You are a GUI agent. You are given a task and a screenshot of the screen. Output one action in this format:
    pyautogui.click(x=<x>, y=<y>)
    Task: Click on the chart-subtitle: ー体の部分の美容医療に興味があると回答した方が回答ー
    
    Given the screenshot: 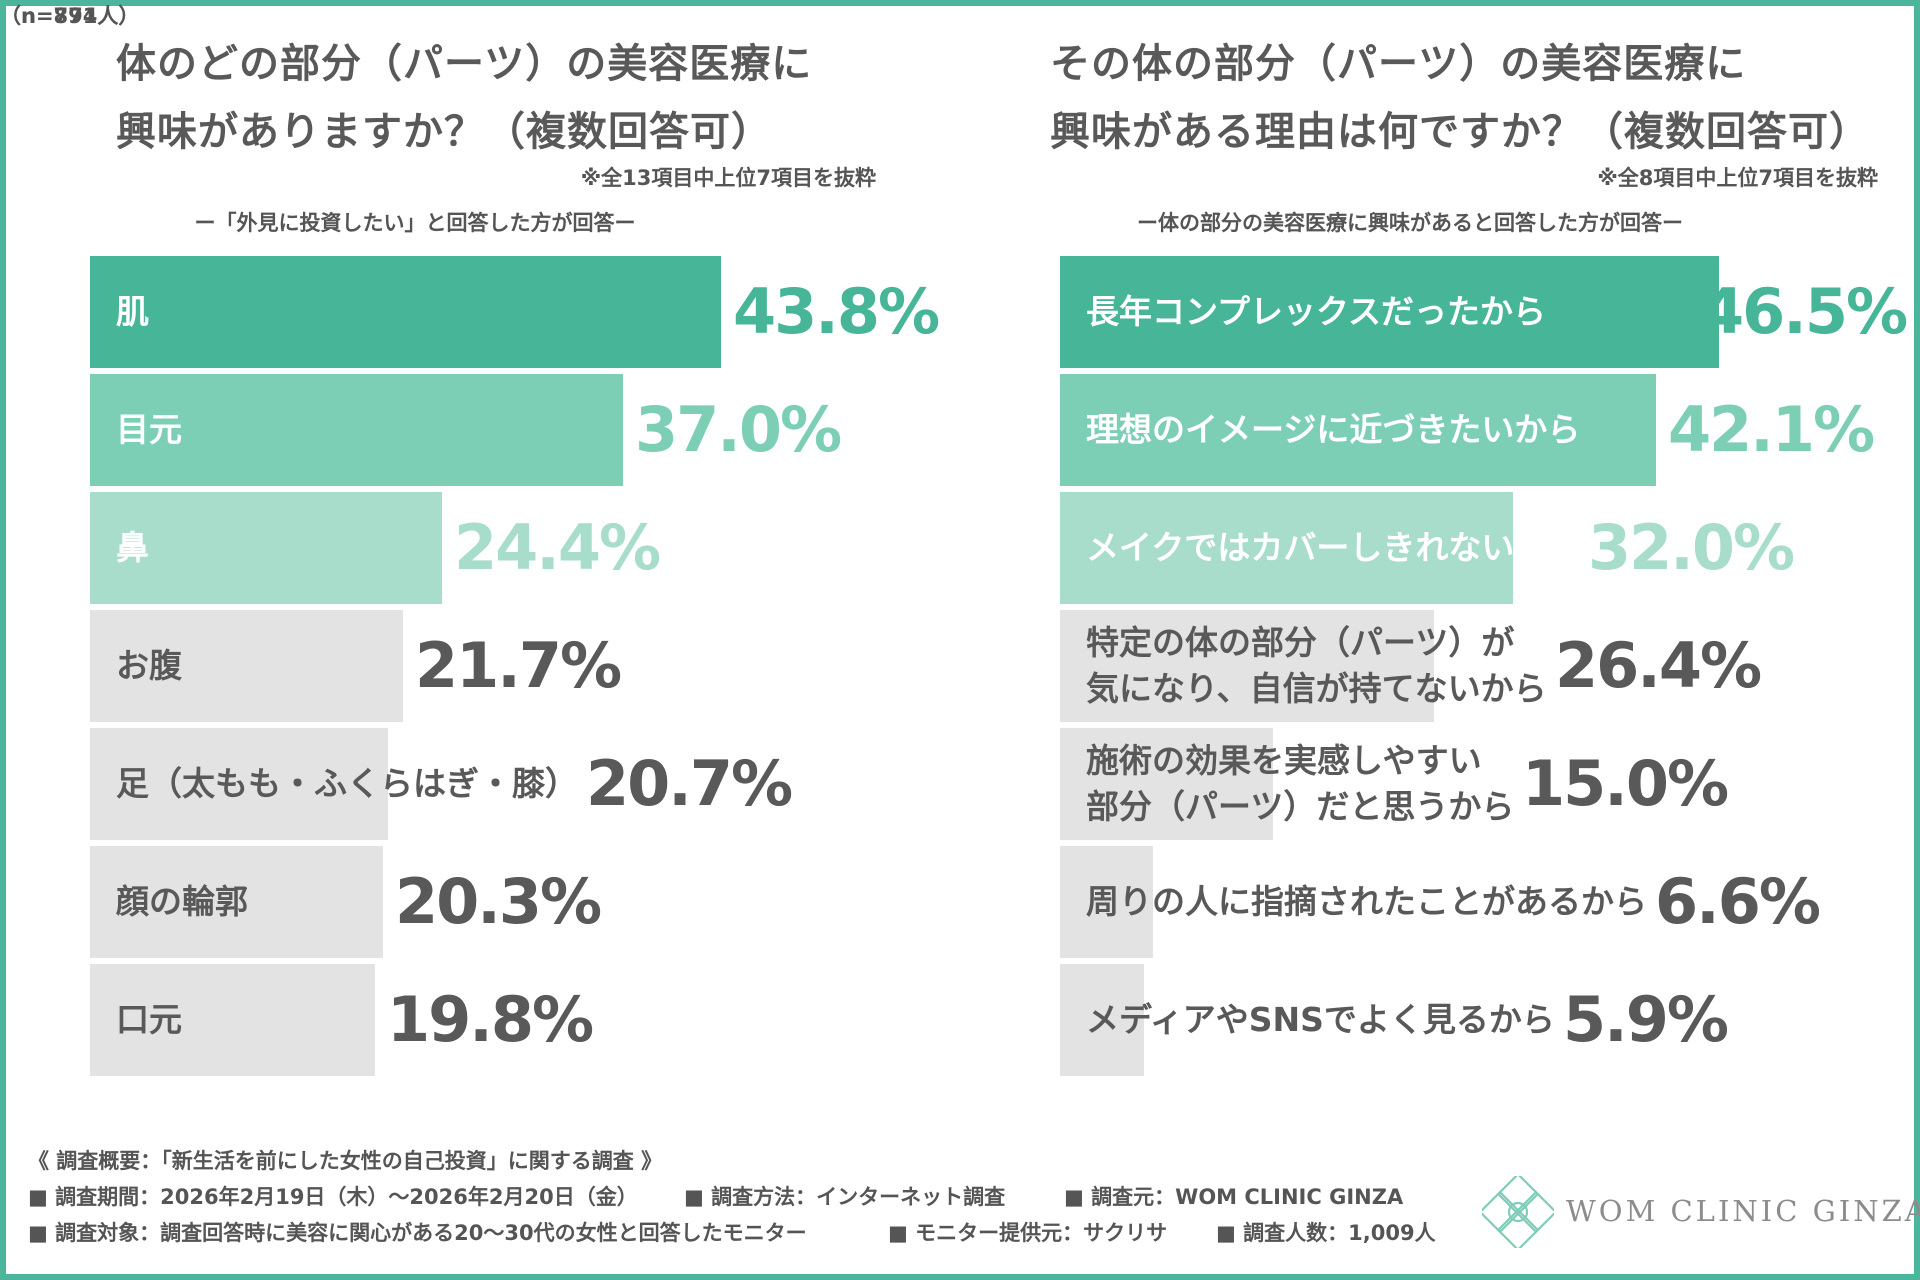 What is the action you would take?
    pyautogui.click(x=1410, y=223)
    